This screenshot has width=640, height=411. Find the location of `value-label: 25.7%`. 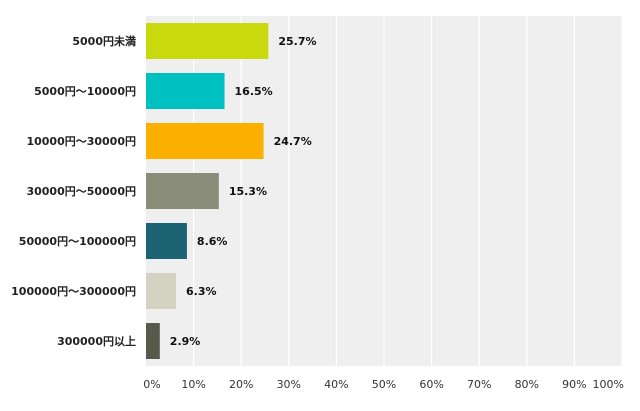

value-label: 25.7% is located at coordinates (297, 41).